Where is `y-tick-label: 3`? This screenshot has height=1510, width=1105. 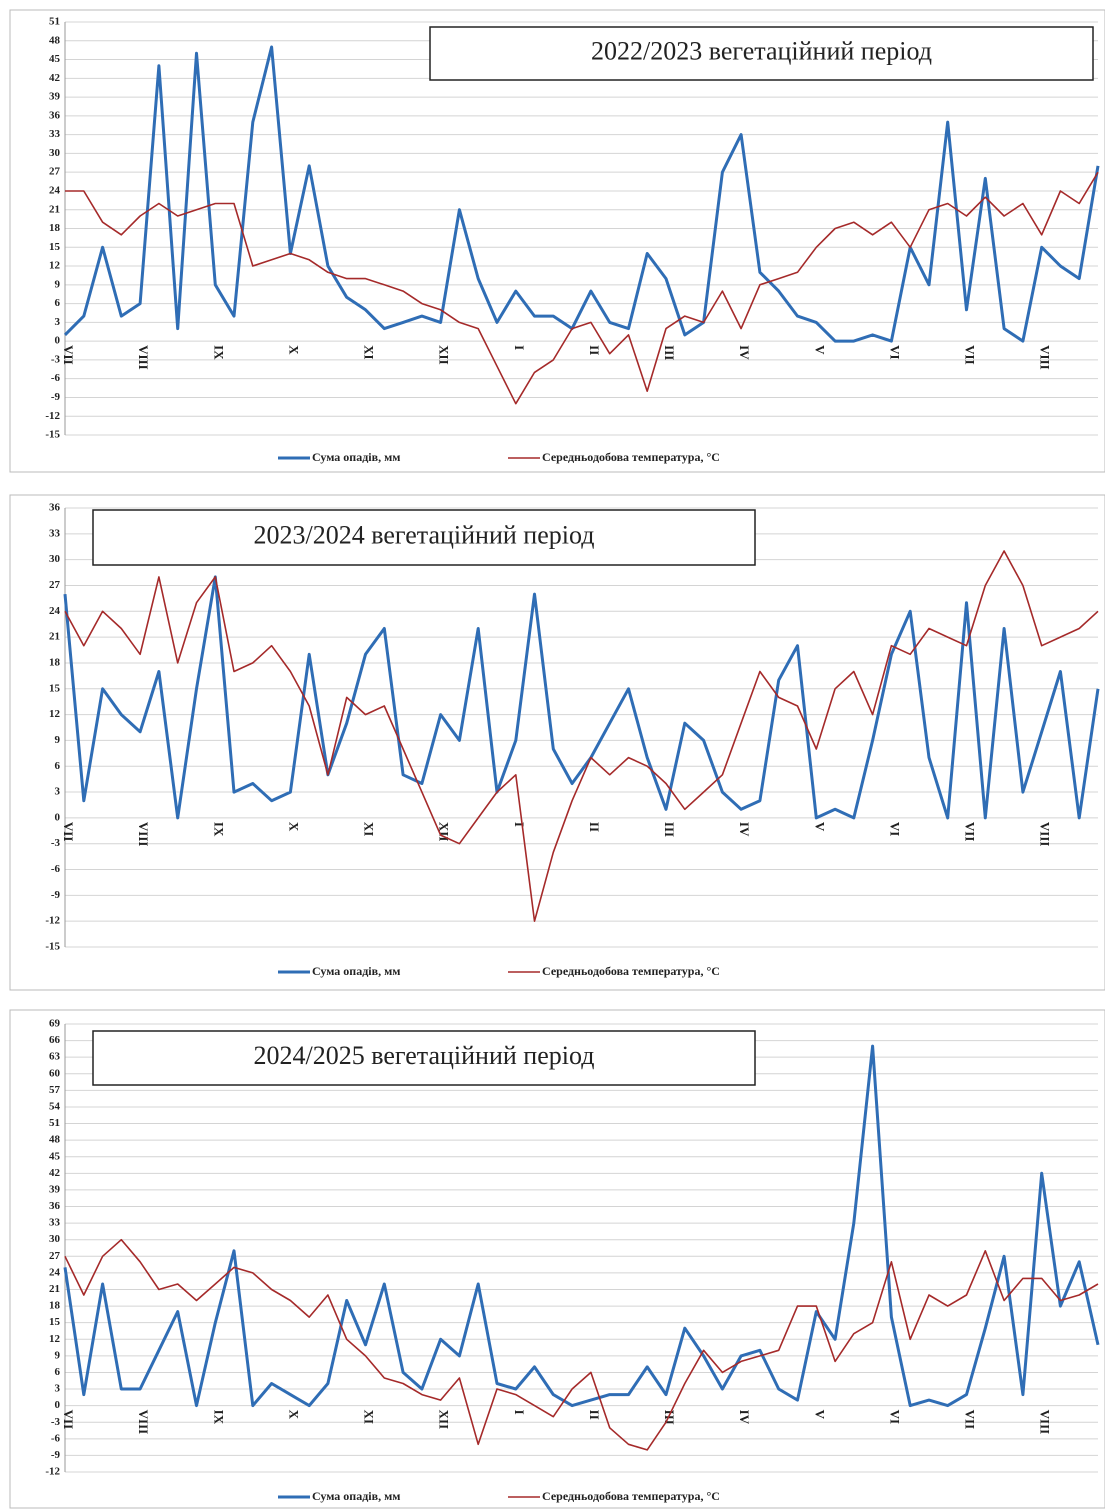
y-tick-label: 3 is located at coordinates (58, 322).